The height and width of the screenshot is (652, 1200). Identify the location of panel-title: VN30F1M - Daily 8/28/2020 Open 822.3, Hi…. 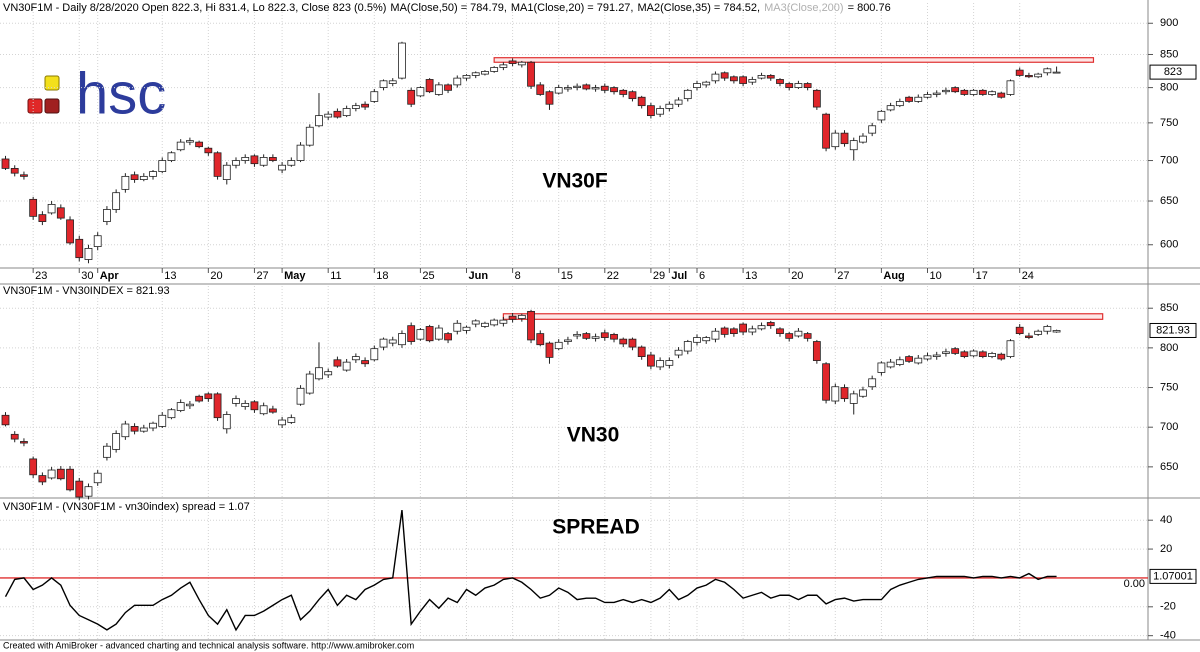
(194, 8).